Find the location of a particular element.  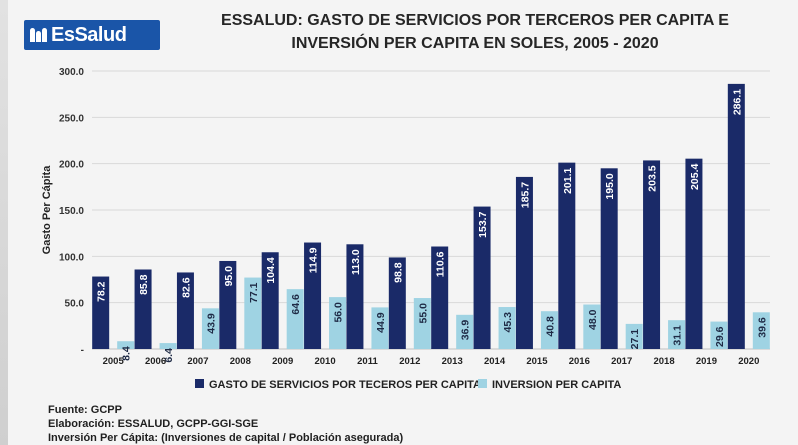

legend-label-inversion: INVERSION PER CAPITA is located at coordinates (556, 385).